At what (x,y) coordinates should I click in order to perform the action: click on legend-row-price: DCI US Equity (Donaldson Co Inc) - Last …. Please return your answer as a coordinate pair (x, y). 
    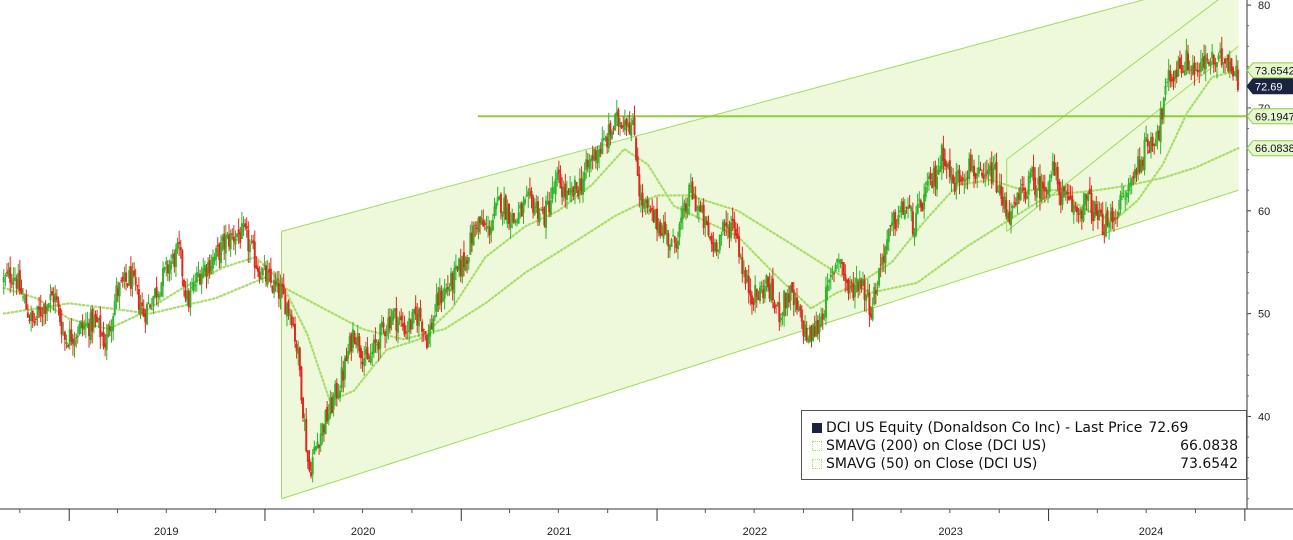
    Looking at the image, I should click on (1025, 428).